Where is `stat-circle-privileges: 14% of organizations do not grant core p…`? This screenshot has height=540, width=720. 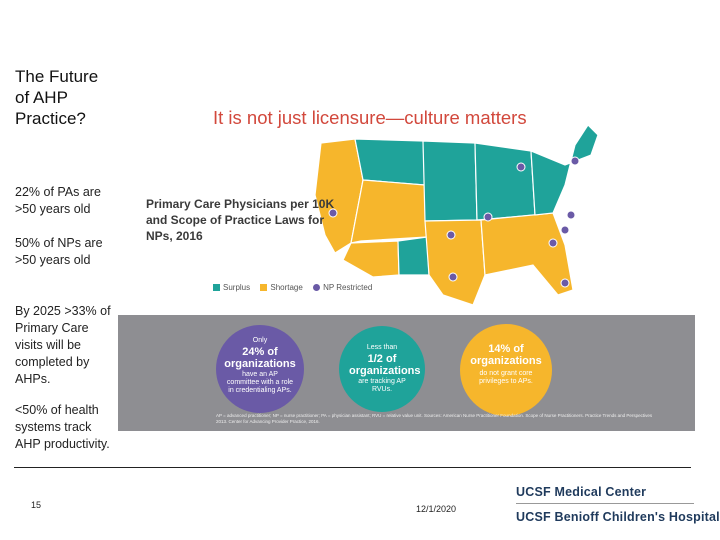
stat-circle-privileges: 14% of organizations do not grant core p… is located at coordinates (506, 370).